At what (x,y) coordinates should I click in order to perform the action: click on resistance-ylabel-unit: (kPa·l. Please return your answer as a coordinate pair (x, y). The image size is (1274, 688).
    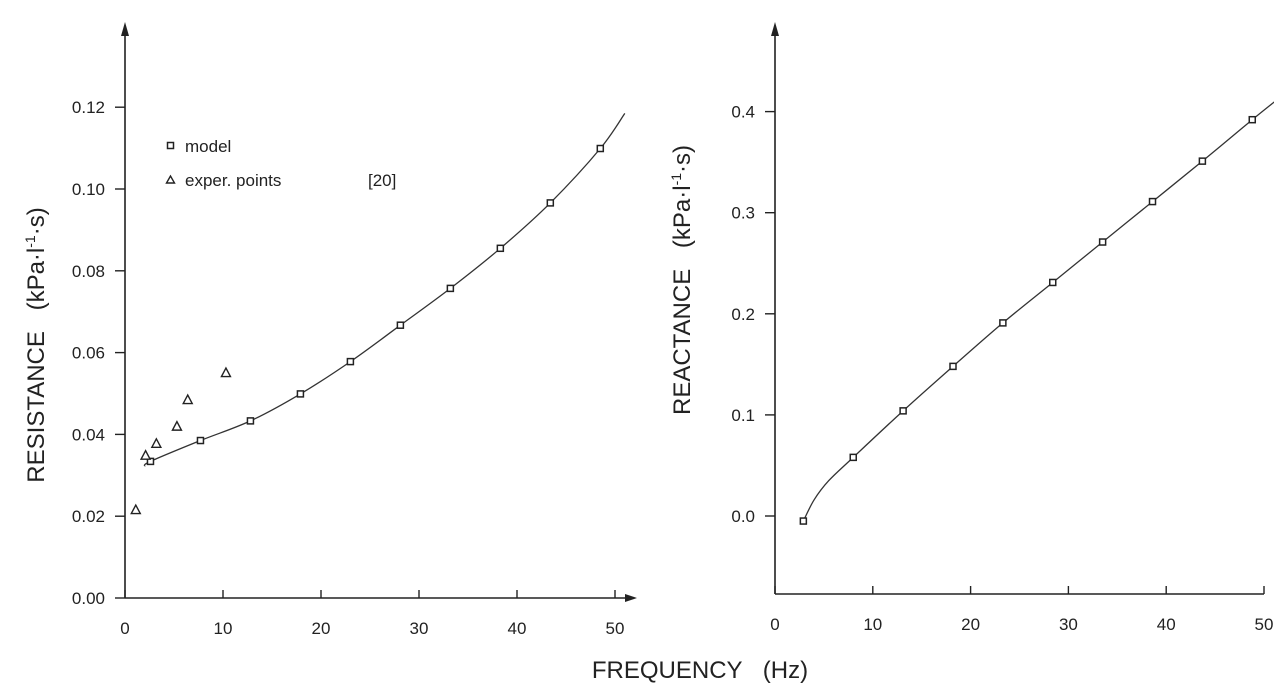
    Looking at the image, I should click on (36, 279).